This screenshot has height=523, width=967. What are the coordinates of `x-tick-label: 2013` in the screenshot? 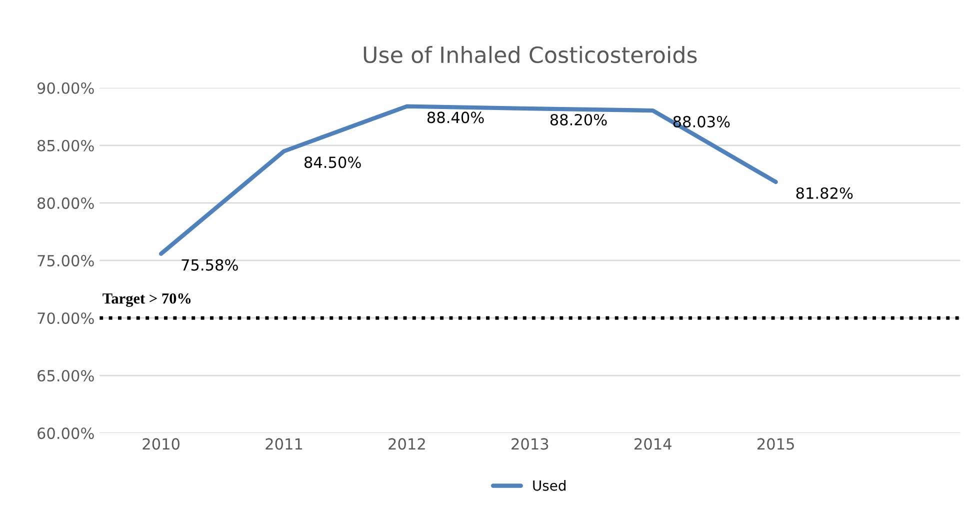 It's located at (530, 444).